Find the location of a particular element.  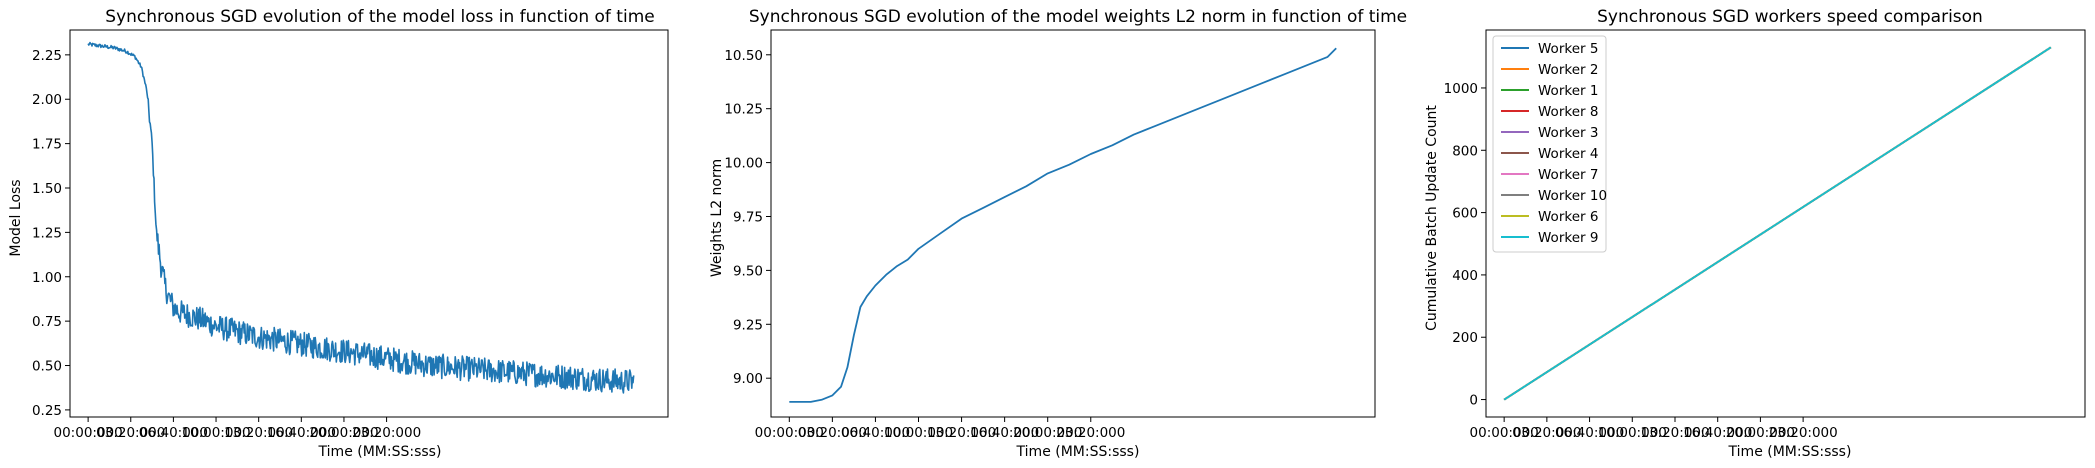

y-tick-label: 600 is located at coordinates (1465, 214).